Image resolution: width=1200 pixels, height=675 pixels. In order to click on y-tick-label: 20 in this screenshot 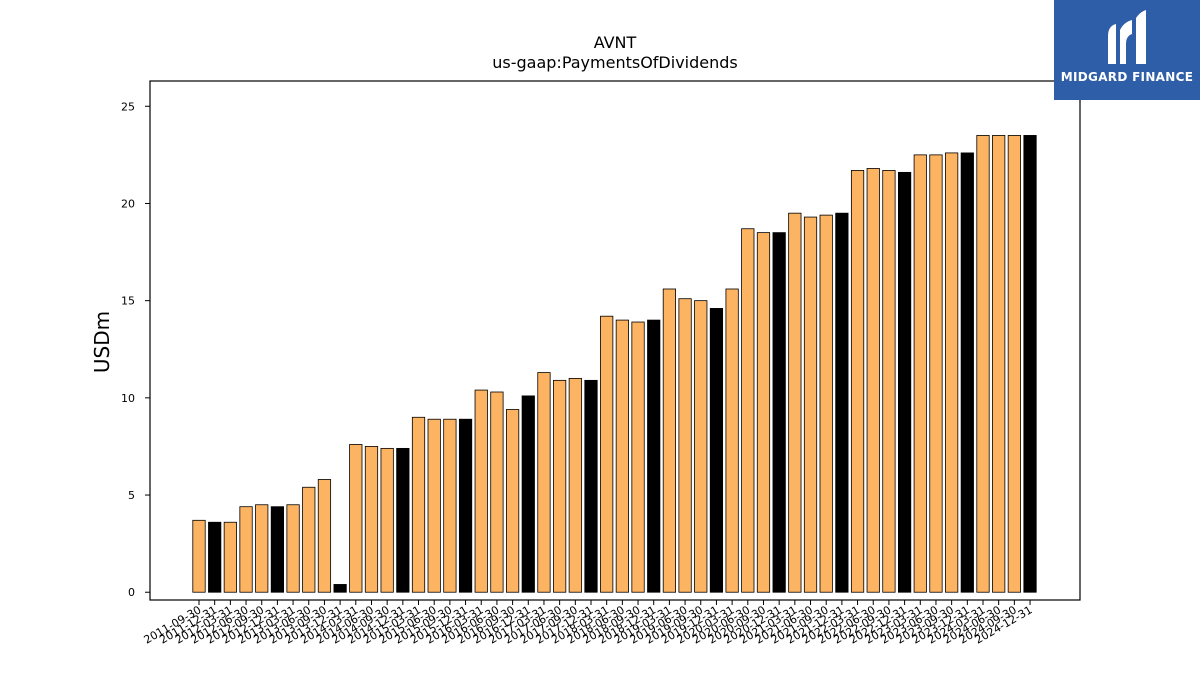, I will do `click(128, 203)`.